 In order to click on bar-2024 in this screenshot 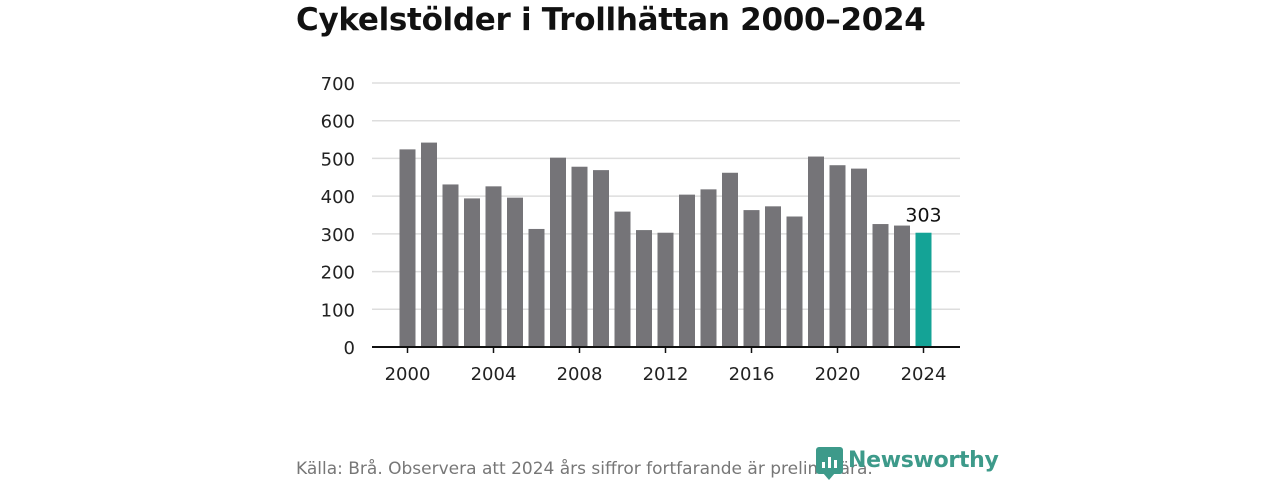, I will do `click(923, 289)`.